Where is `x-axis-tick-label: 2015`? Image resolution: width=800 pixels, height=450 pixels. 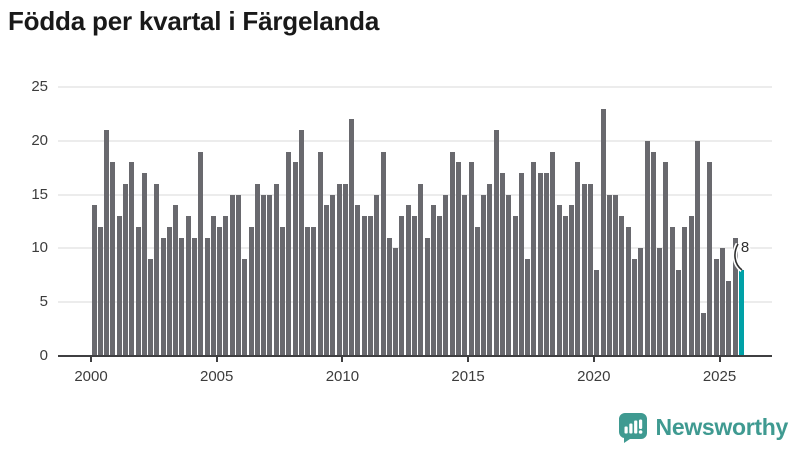
x-axis-tick-label: 2015 is located at coordinates (468, 376).